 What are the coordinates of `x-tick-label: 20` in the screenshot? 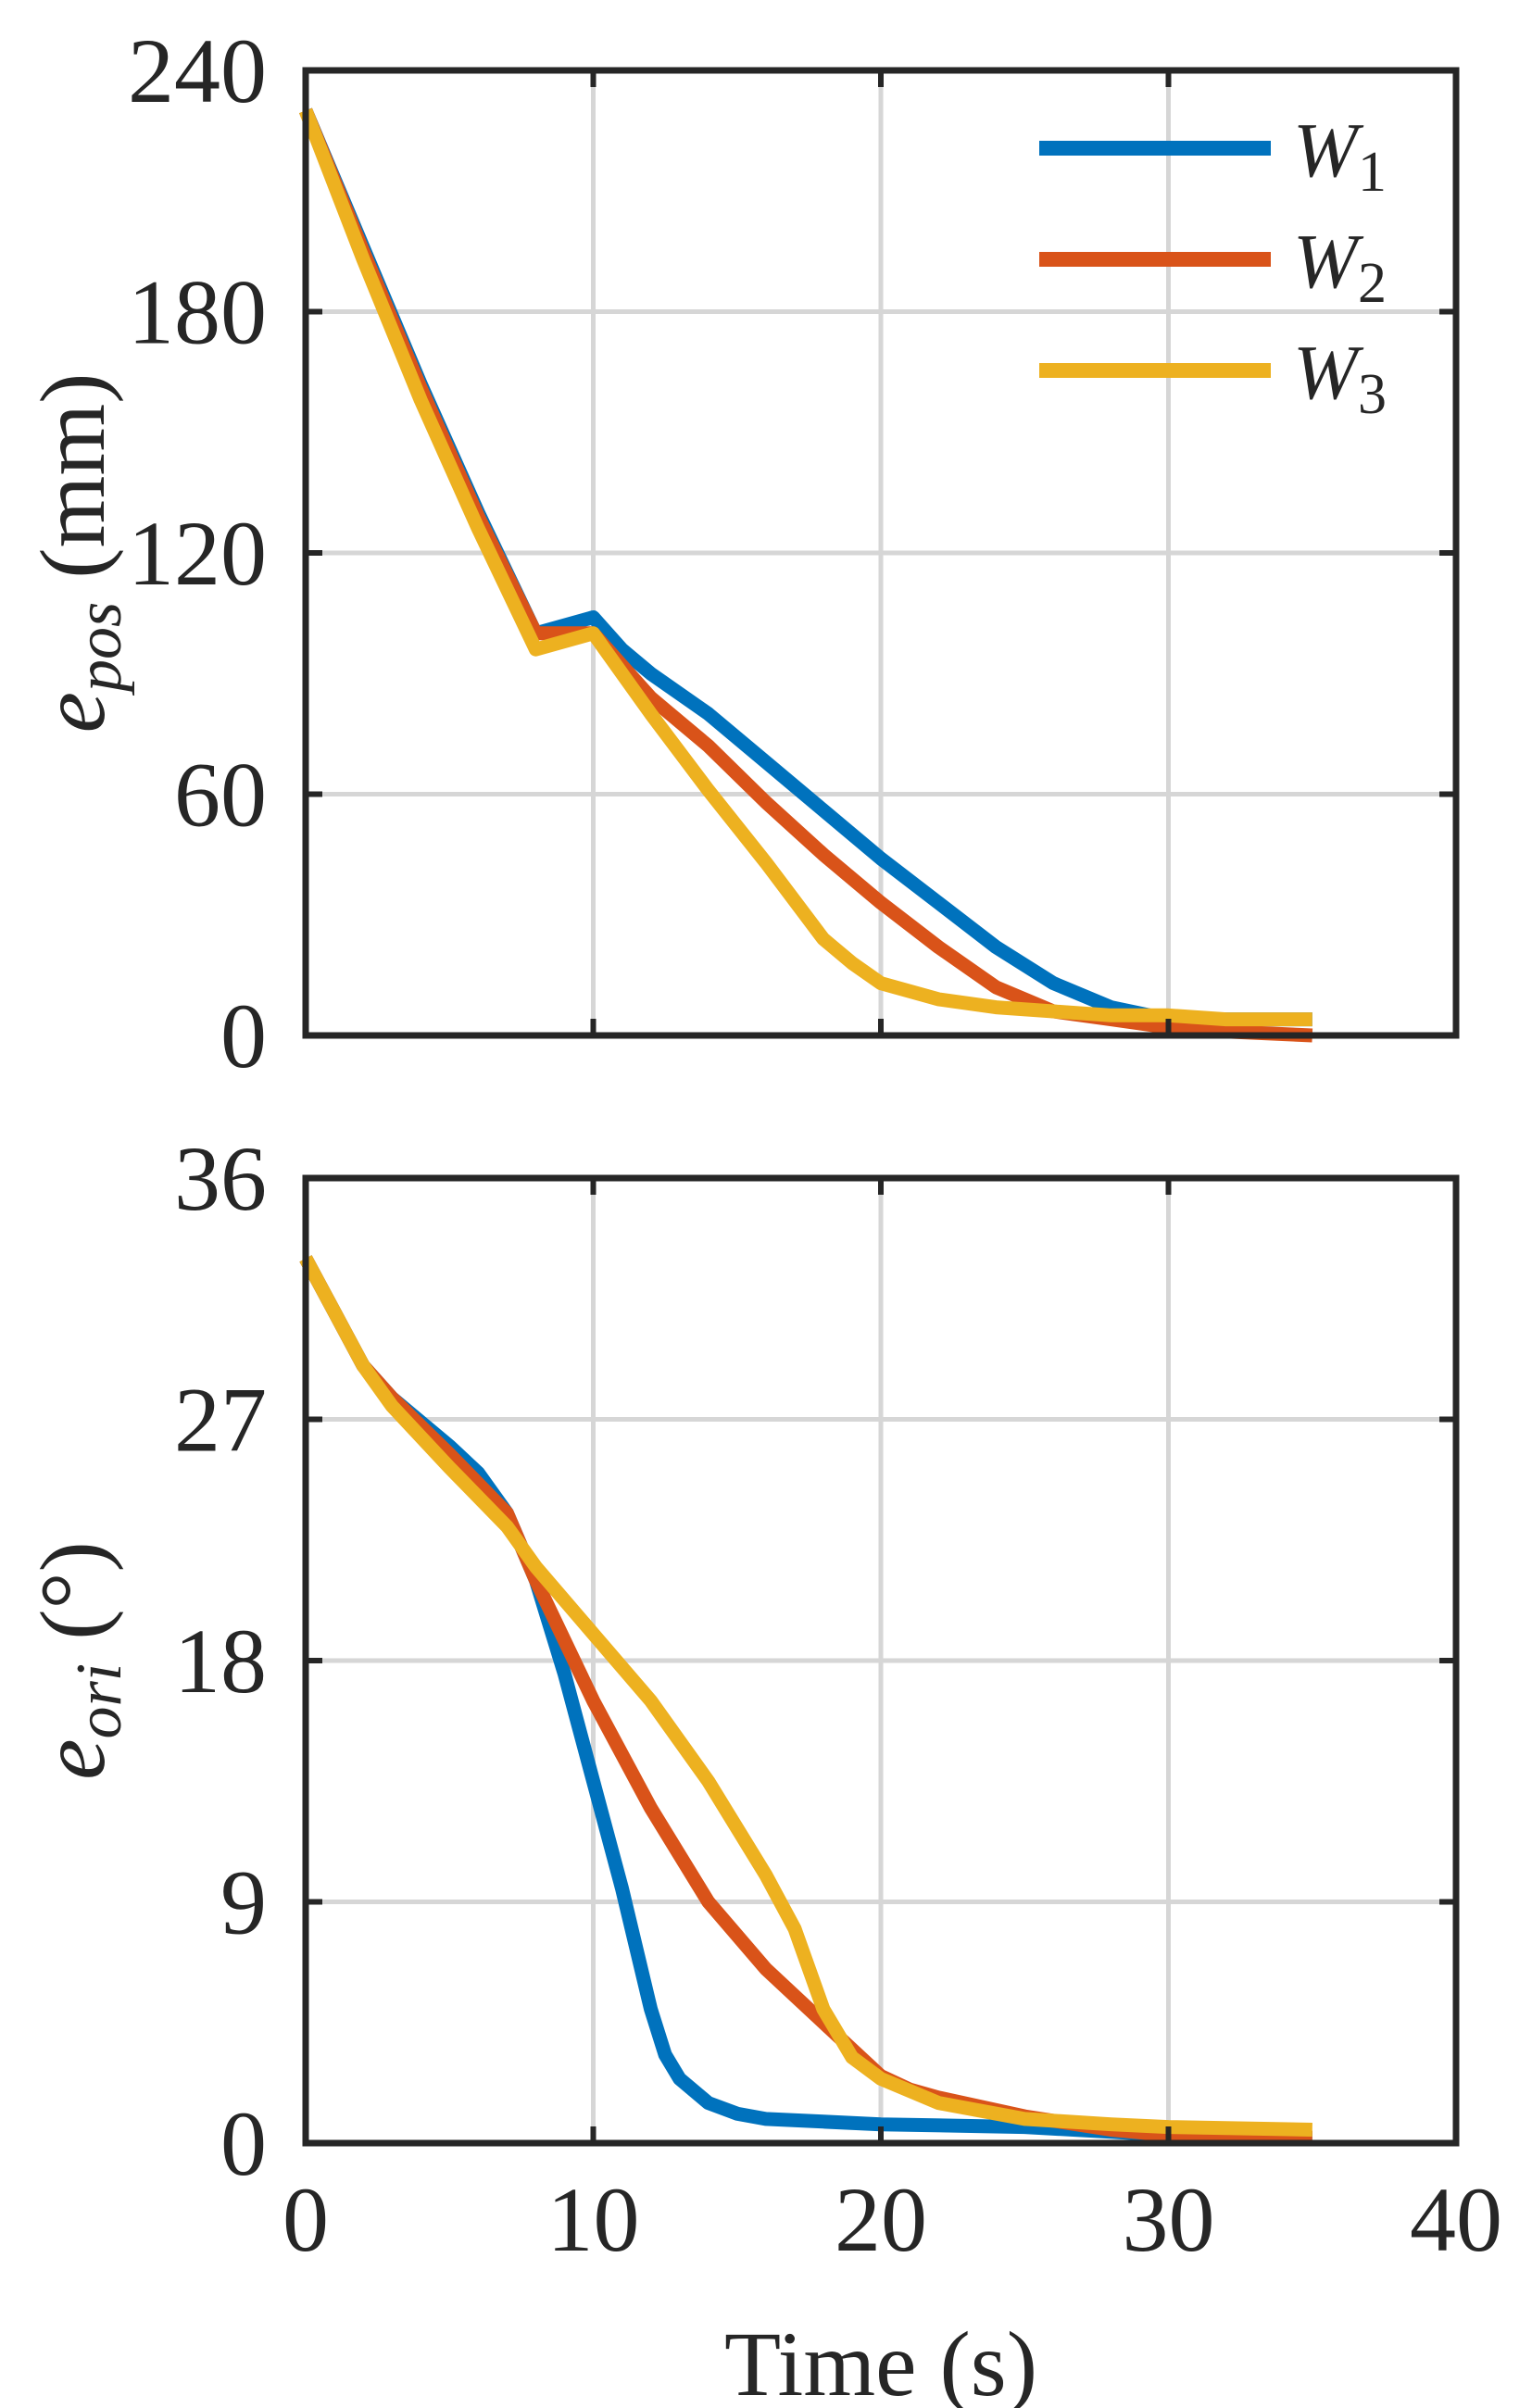 It's located at (881, 2219).